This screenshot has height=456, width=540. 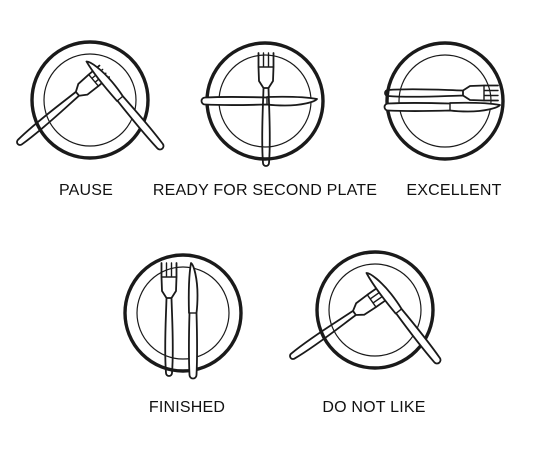 I want to click on caption-excellent: EXCELLENT, so click(x=454, y=190).